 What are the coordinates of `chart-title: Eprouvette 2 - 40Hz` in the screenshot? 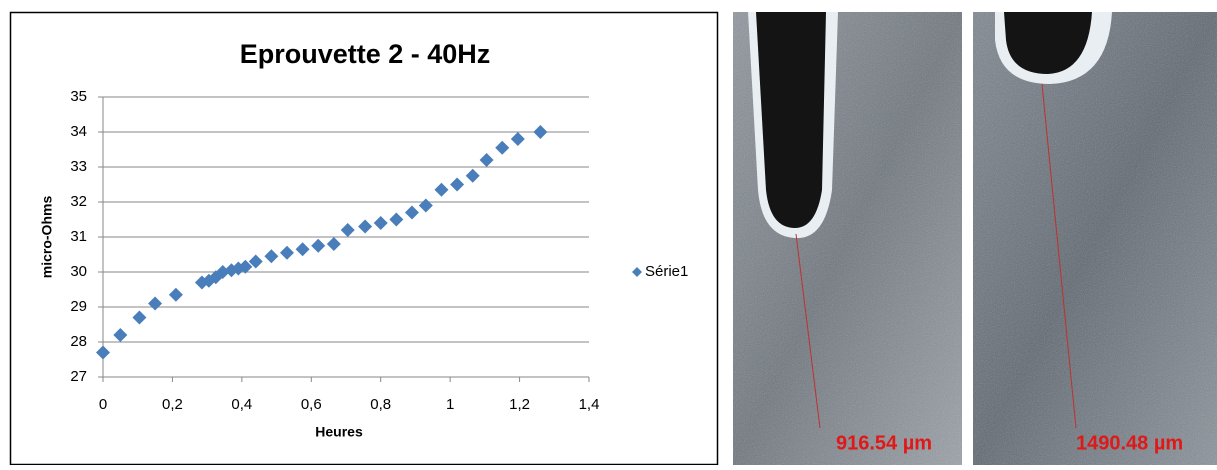 It's located at (365, 54).